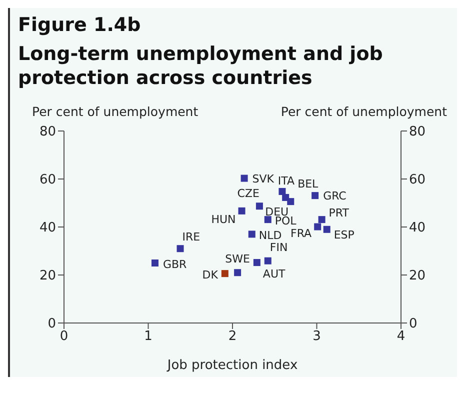 This screenshot has width=465, height=415. What do you see at coordinates (191, 237) in the screenshot?
I see `annotation: IRE` at bounding box center [191, 237].